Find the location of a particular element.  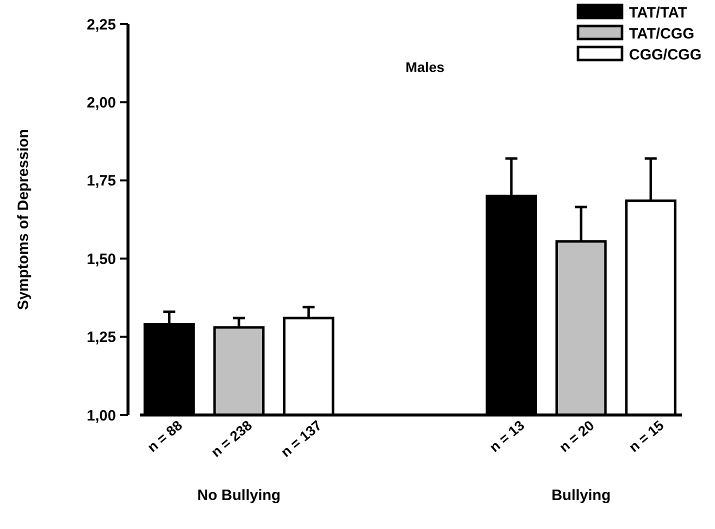

x-tick-label: No Bullying is located at coordinates (239, 495).